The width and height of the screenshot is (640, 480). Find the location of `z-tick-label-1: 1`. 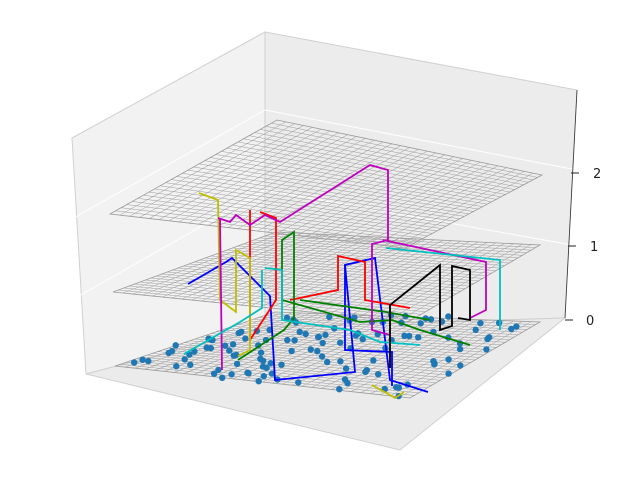

z-tick-label-1: 1 is located at coordinates (594, 247).